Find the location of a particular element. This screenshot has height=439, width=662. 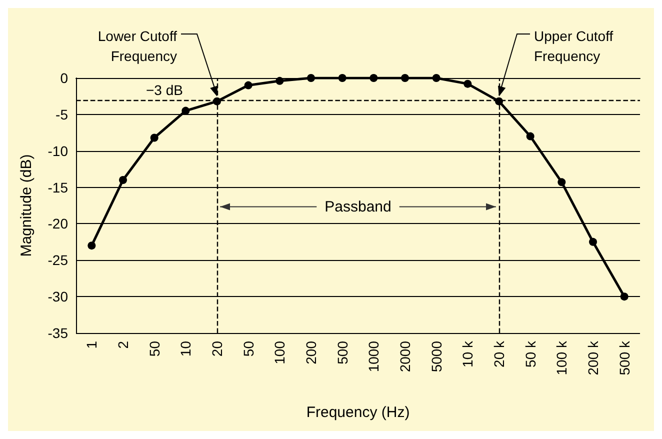

annotation: Upper Cutoff Frequency is located at coordinates (574, 46).